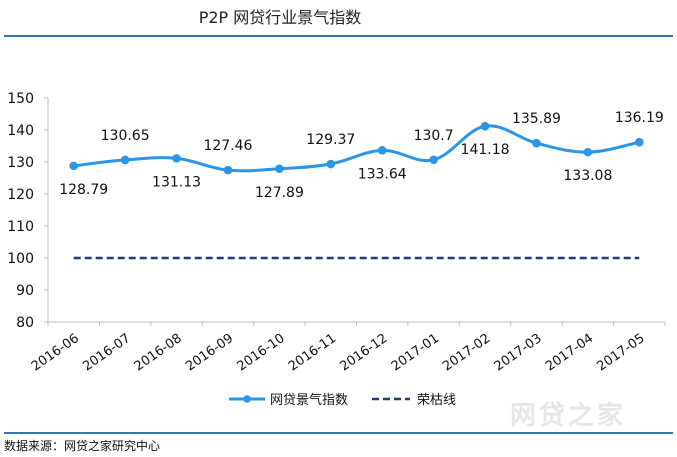 The width and height of the screenshot is (677, 457). Describe the element at coordinates (569, 352) in the screenshot. I see `x-tick-label: 2017-04` at that location.